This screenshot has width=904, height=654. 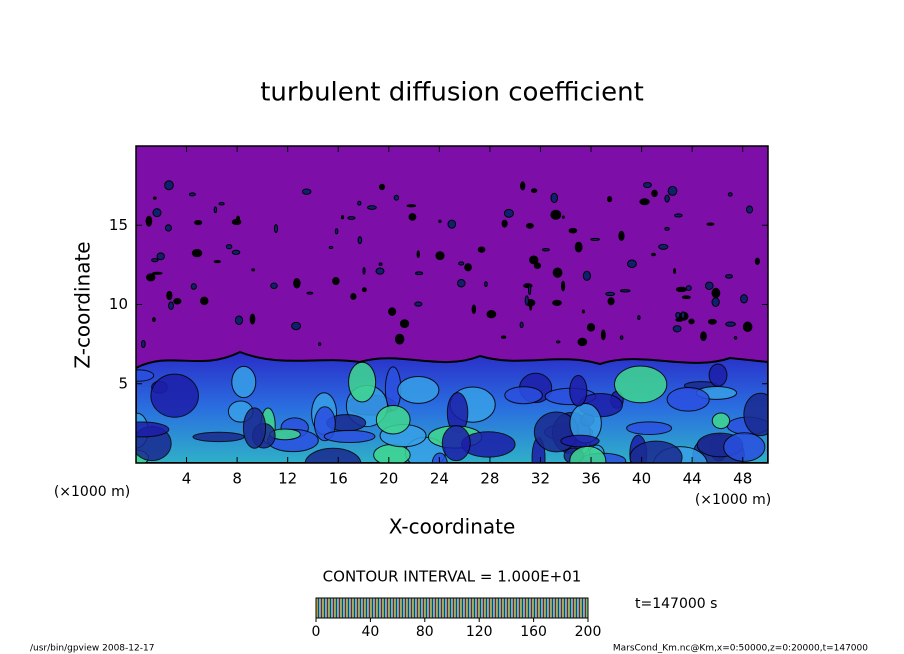 I want to click on y-tick-label: 15, so click(x=118, y=225).